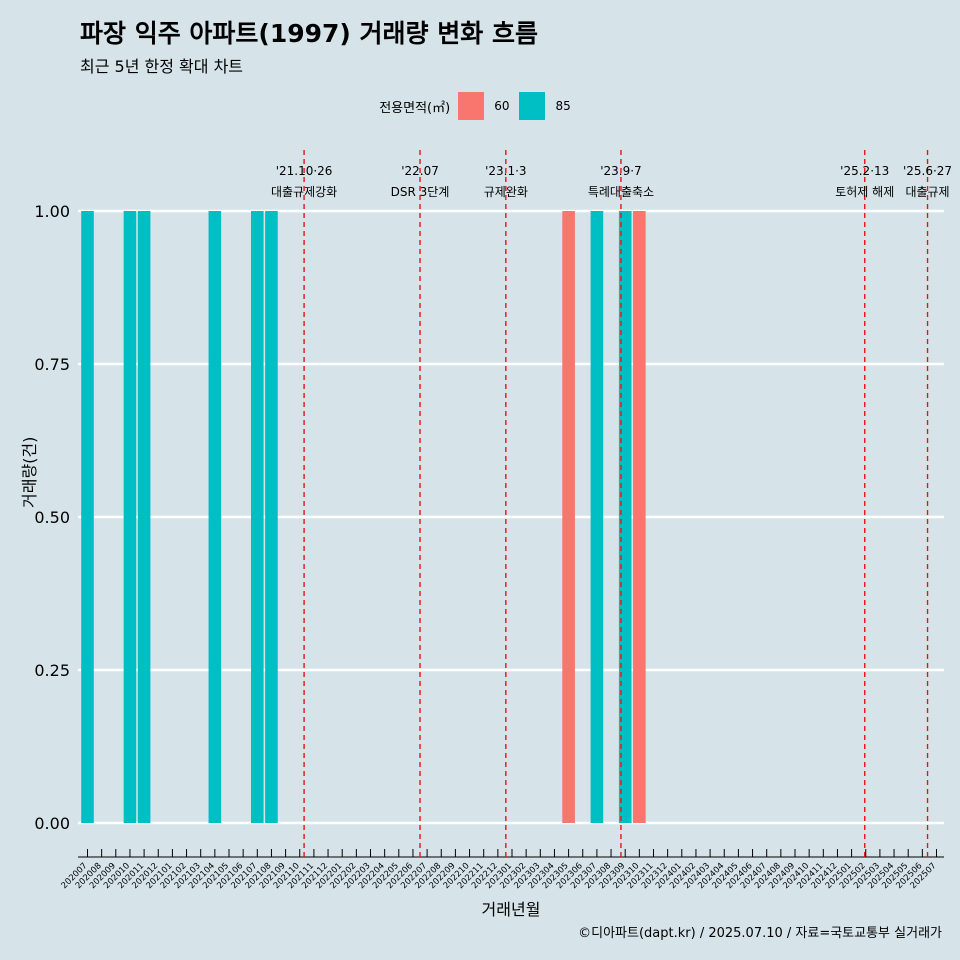 This screenshot has width=960, height=960. Describe the element at coordinates (304, 192) in the screenshot. I see `event-name-label: 대출규제강화` at that location.